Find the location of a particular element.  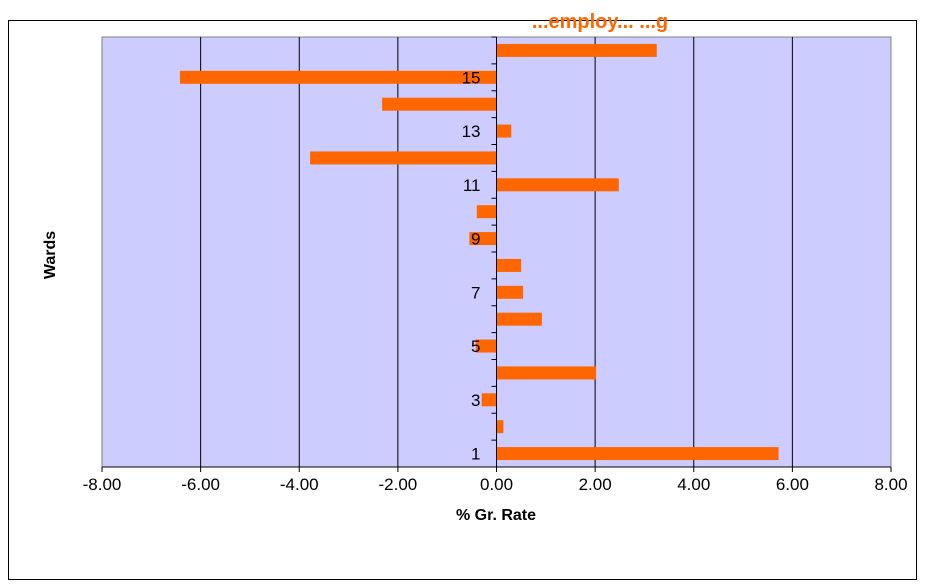

x-tick-label: -8.00 is located at coordinates (102, 484).